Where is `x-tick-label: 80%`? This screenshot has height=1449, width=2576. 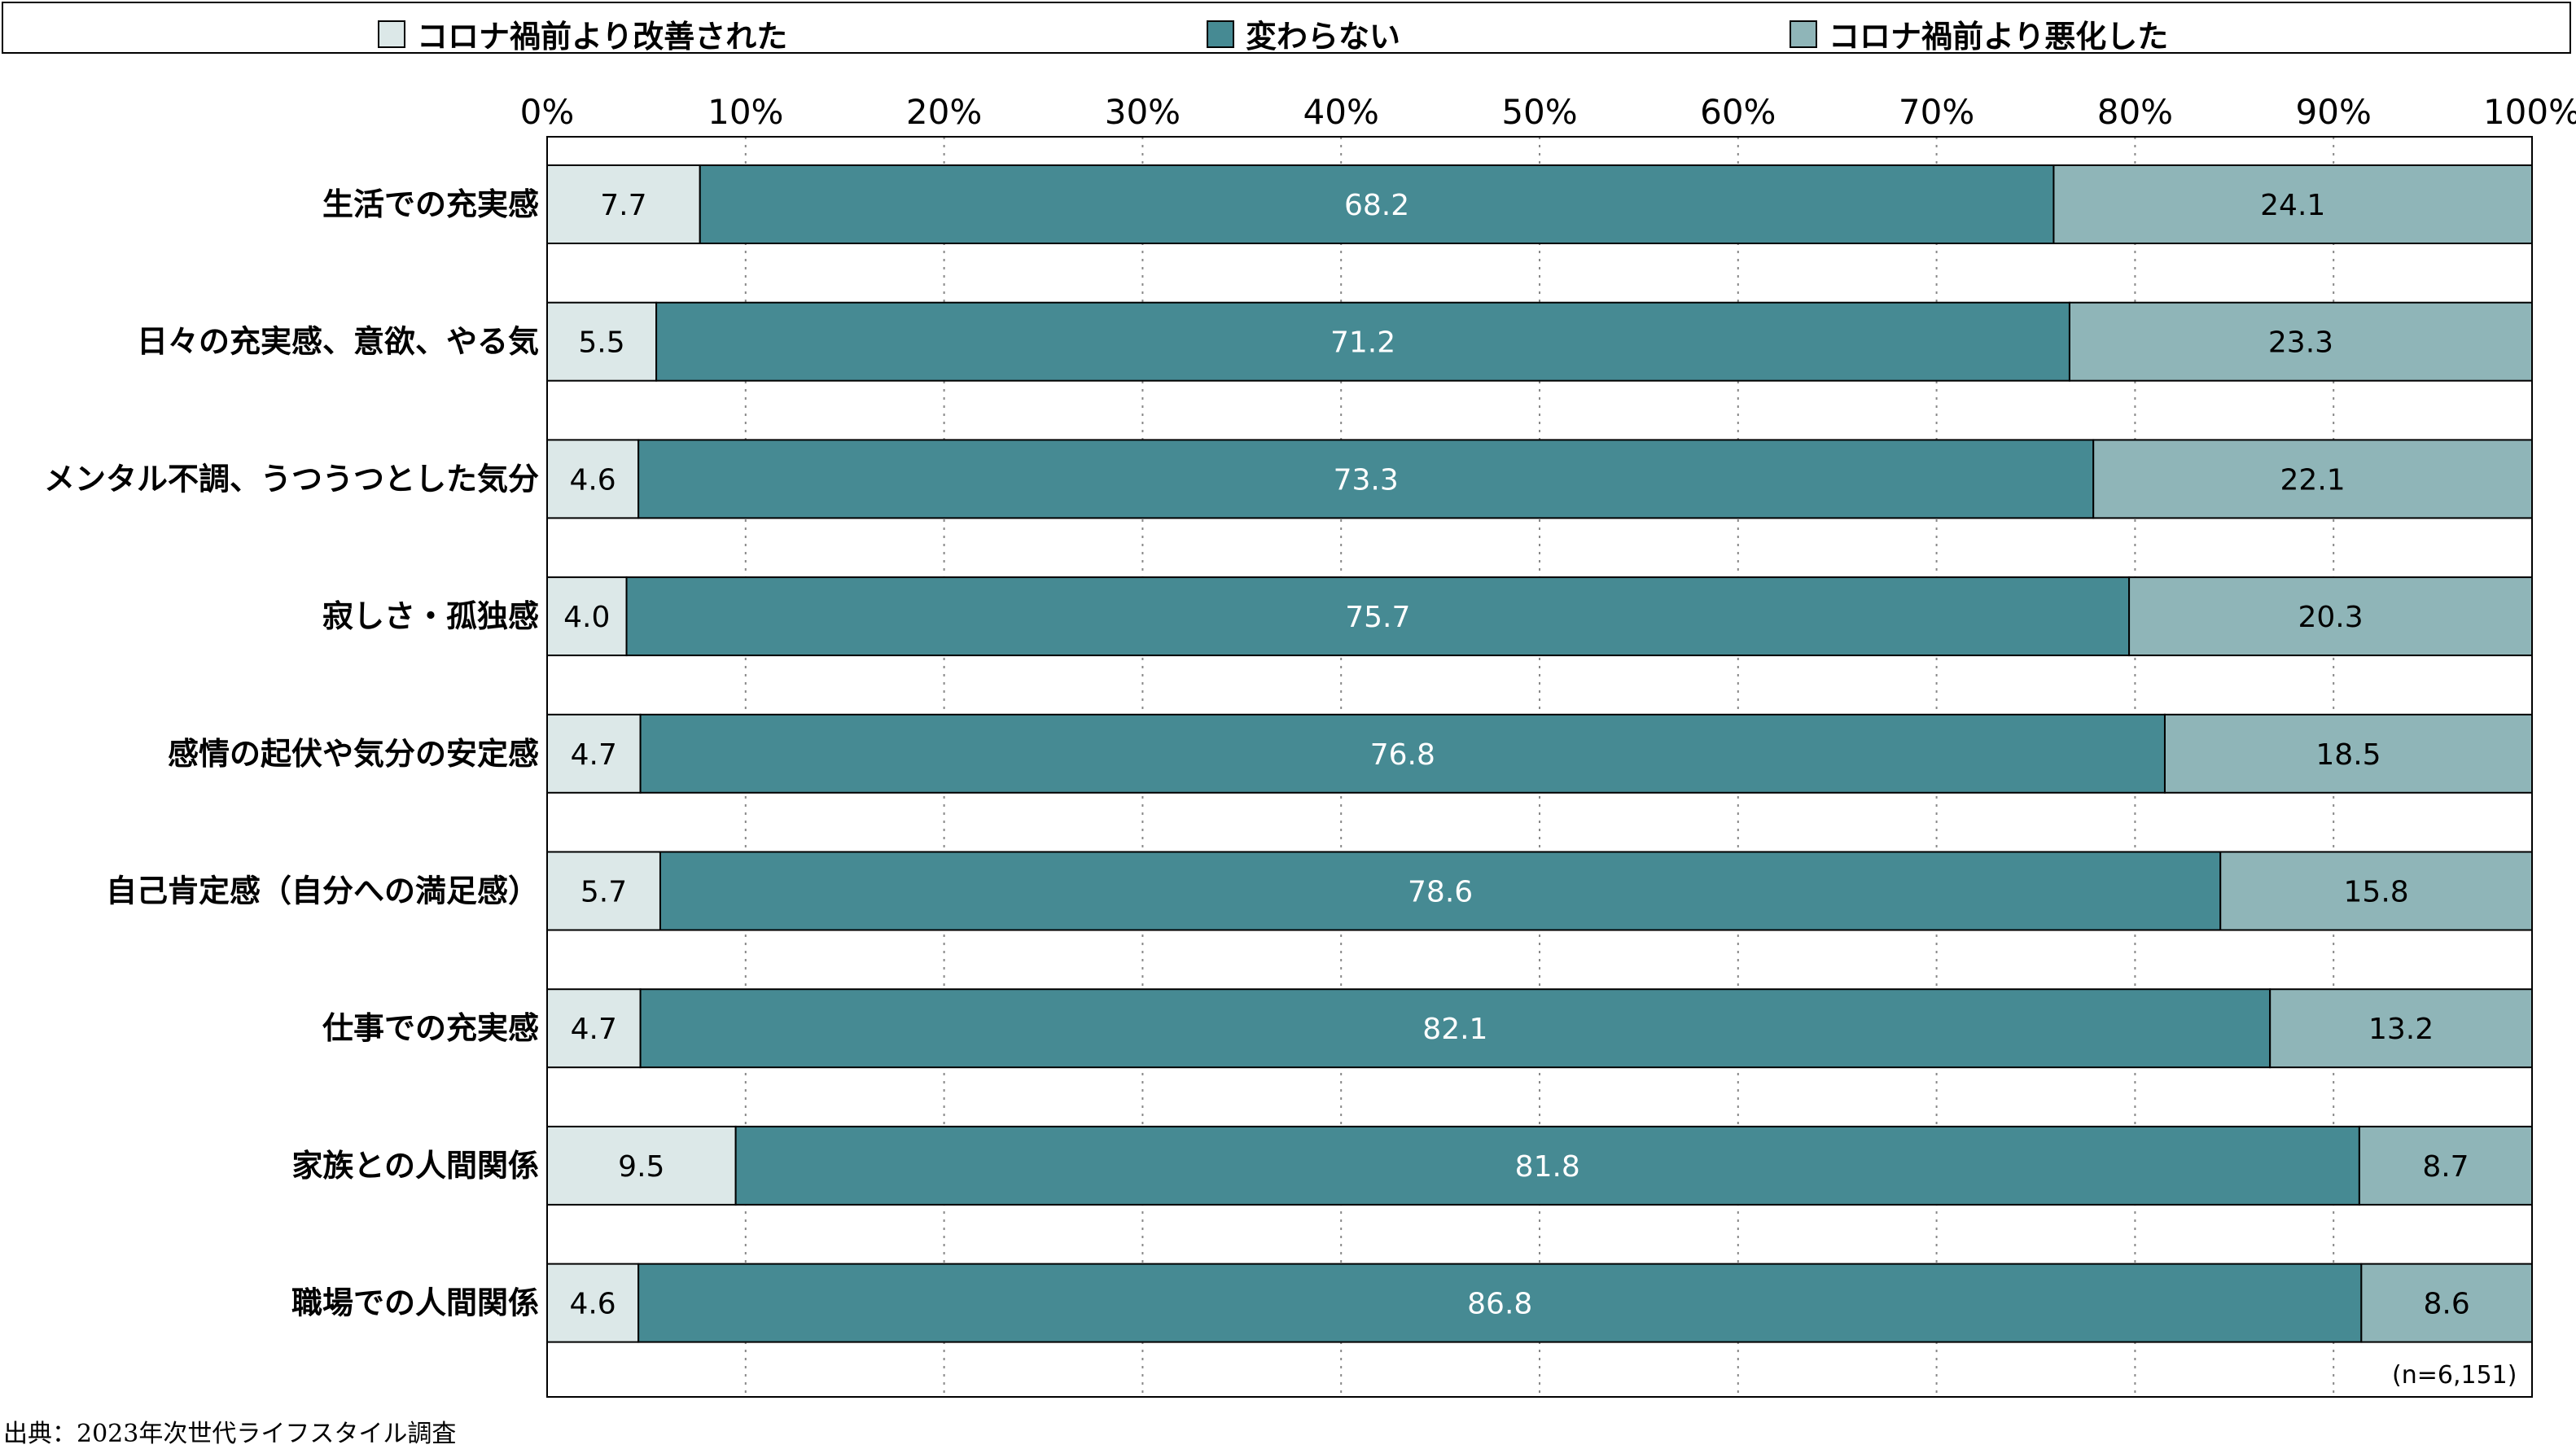
x-tick-label: 80% is located at coordinates (2135, 112).